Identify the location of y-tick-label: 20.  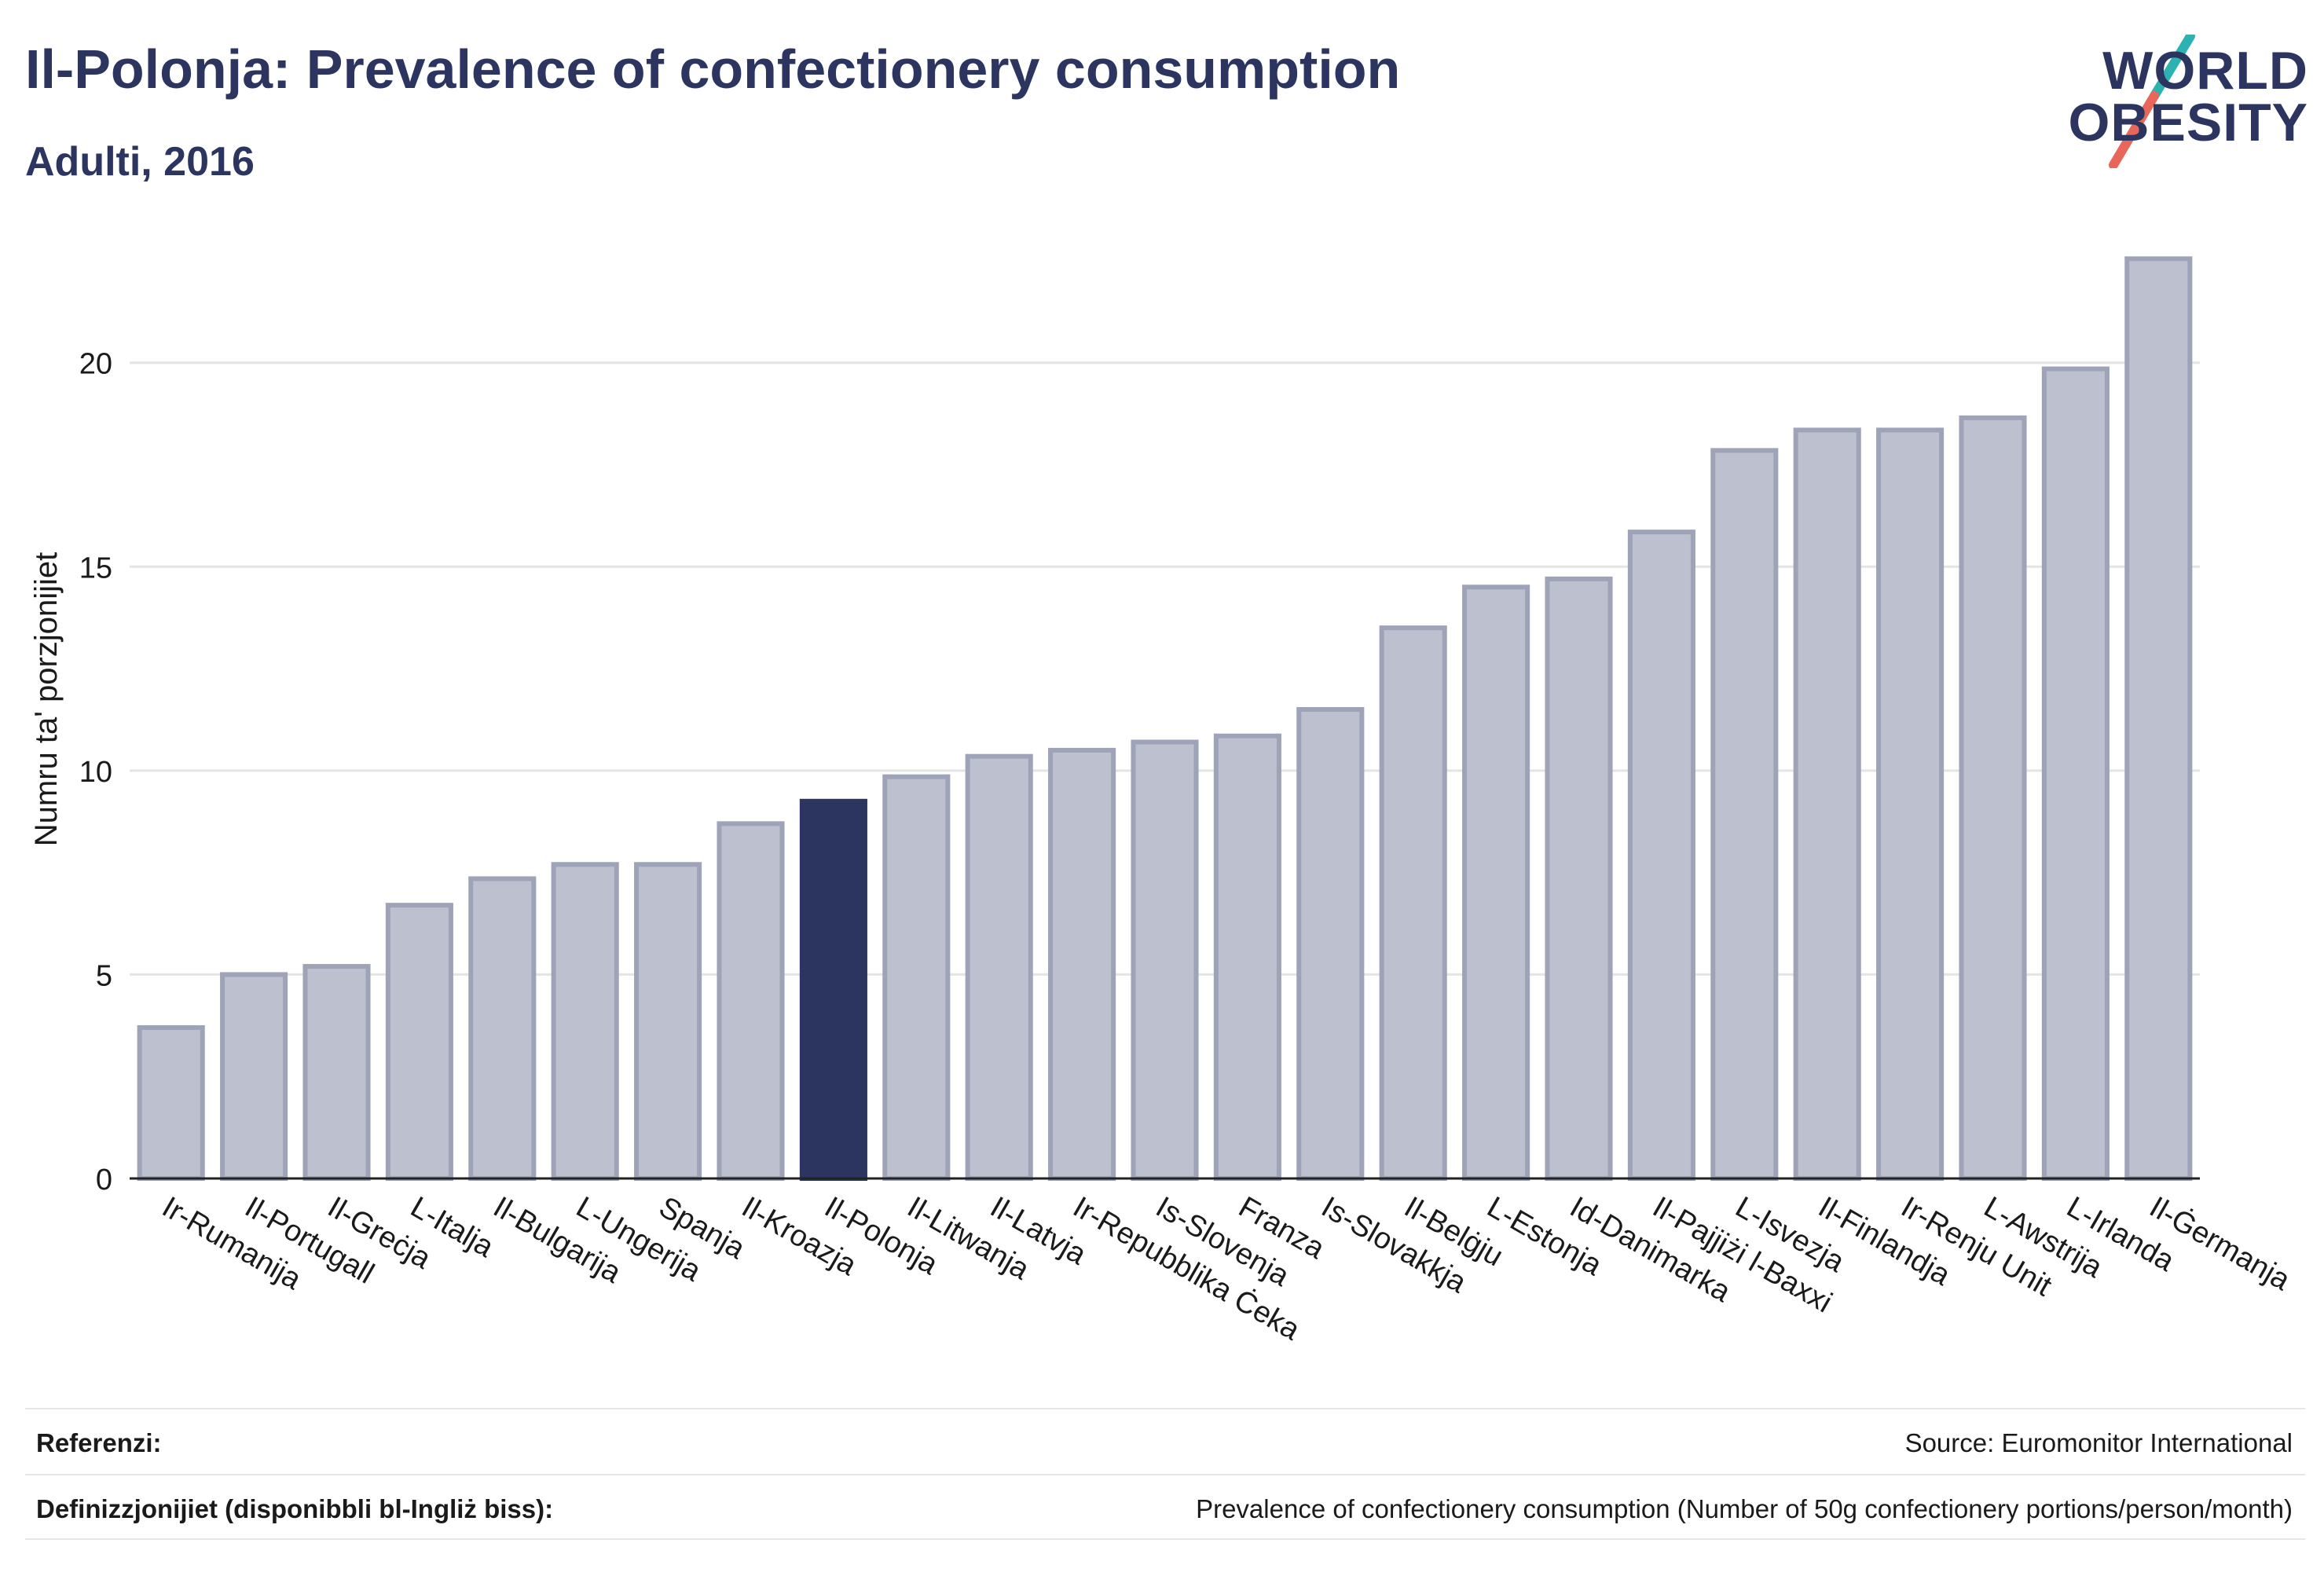
(95, 364).